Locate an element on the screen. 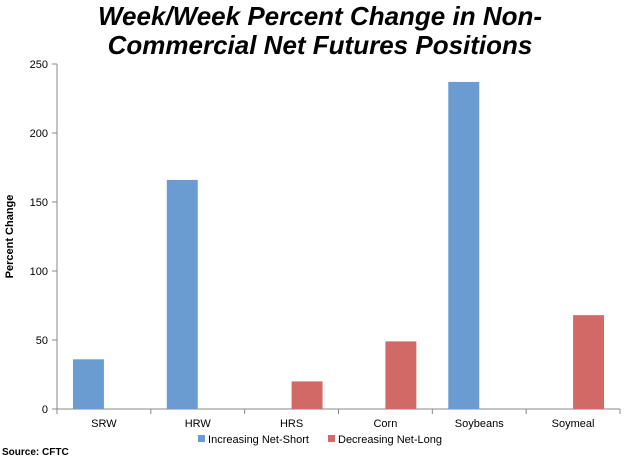 The width and height of the screenshot is (640, 461). chart-title-line-1: Week/Week Percent Change in Non- is located at coordinates (320, 16).